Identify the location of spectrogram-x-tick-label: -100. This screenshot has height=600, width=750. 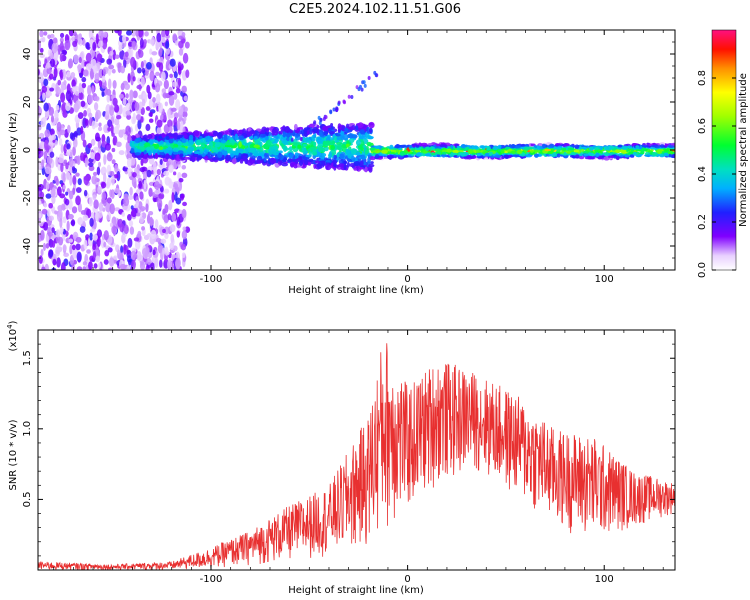
(211, 279).